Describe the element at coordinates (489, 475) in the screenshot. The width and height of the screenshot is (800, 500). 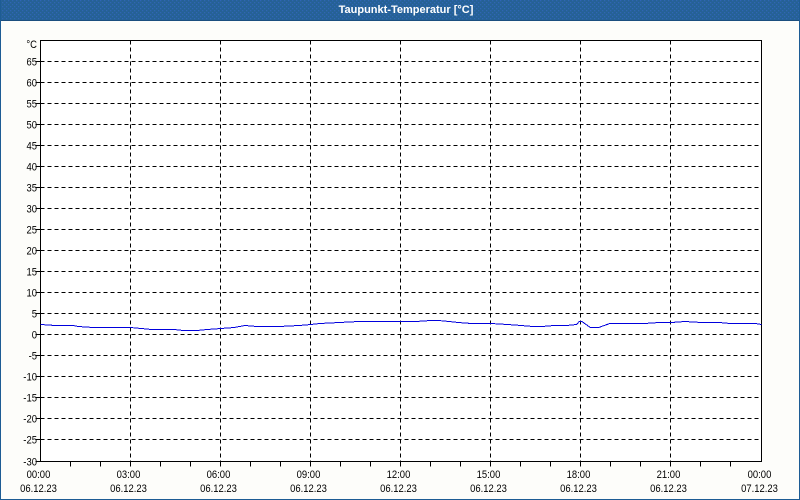
I see `svg-text: 15:00` at that location.